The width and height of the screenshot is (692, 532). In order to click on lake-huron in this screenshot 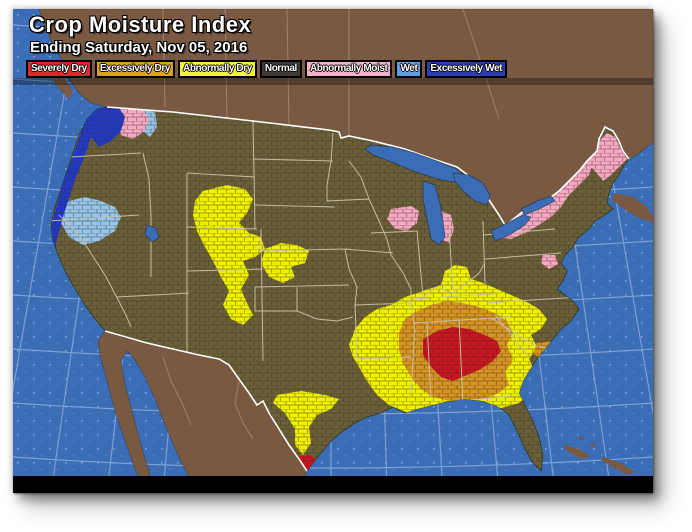, I will do `click(471, 189)`.